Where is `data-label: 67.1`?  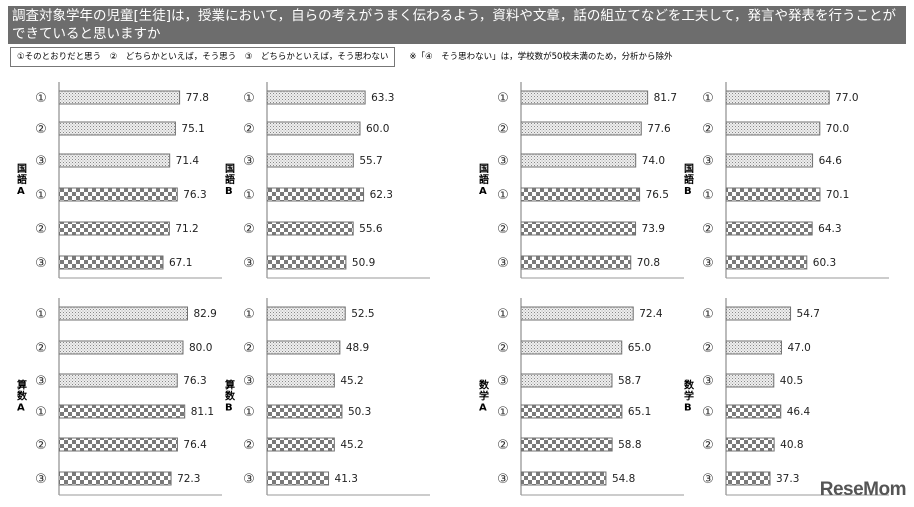
data-label: 67.1 is located at coordinates (180, 263).